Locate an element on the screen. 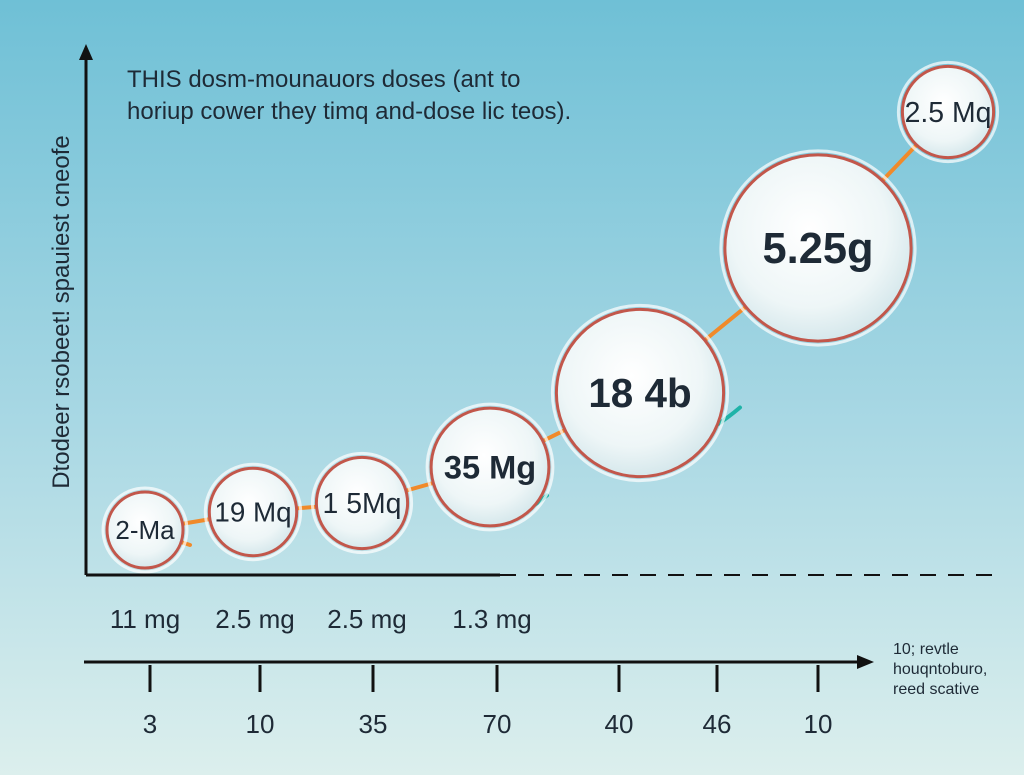 The height and width of the screenshot is (775, 1024). bubble-label: 18 4b is located at coordinates (639, 393).